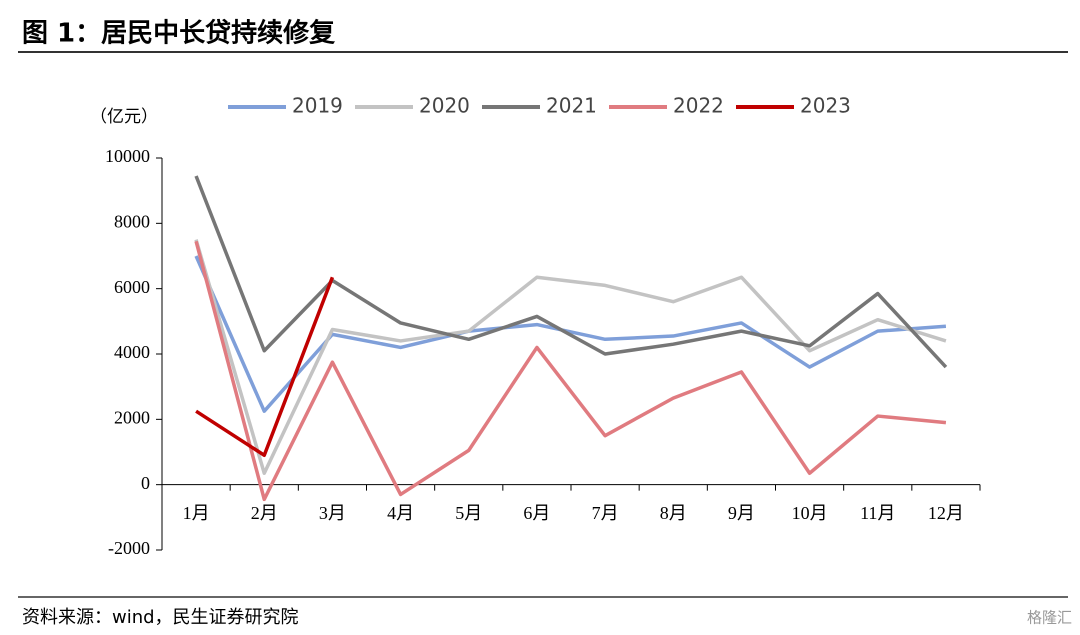  Describe the element at coordinates (145, 483) in the screenshot. I see `y-tick-label: 0` at that location.